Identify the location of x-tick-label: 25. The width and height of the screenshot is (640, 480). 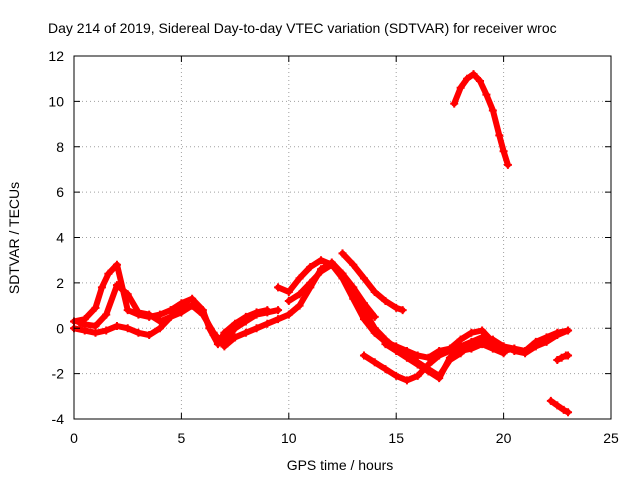
(611, 438).